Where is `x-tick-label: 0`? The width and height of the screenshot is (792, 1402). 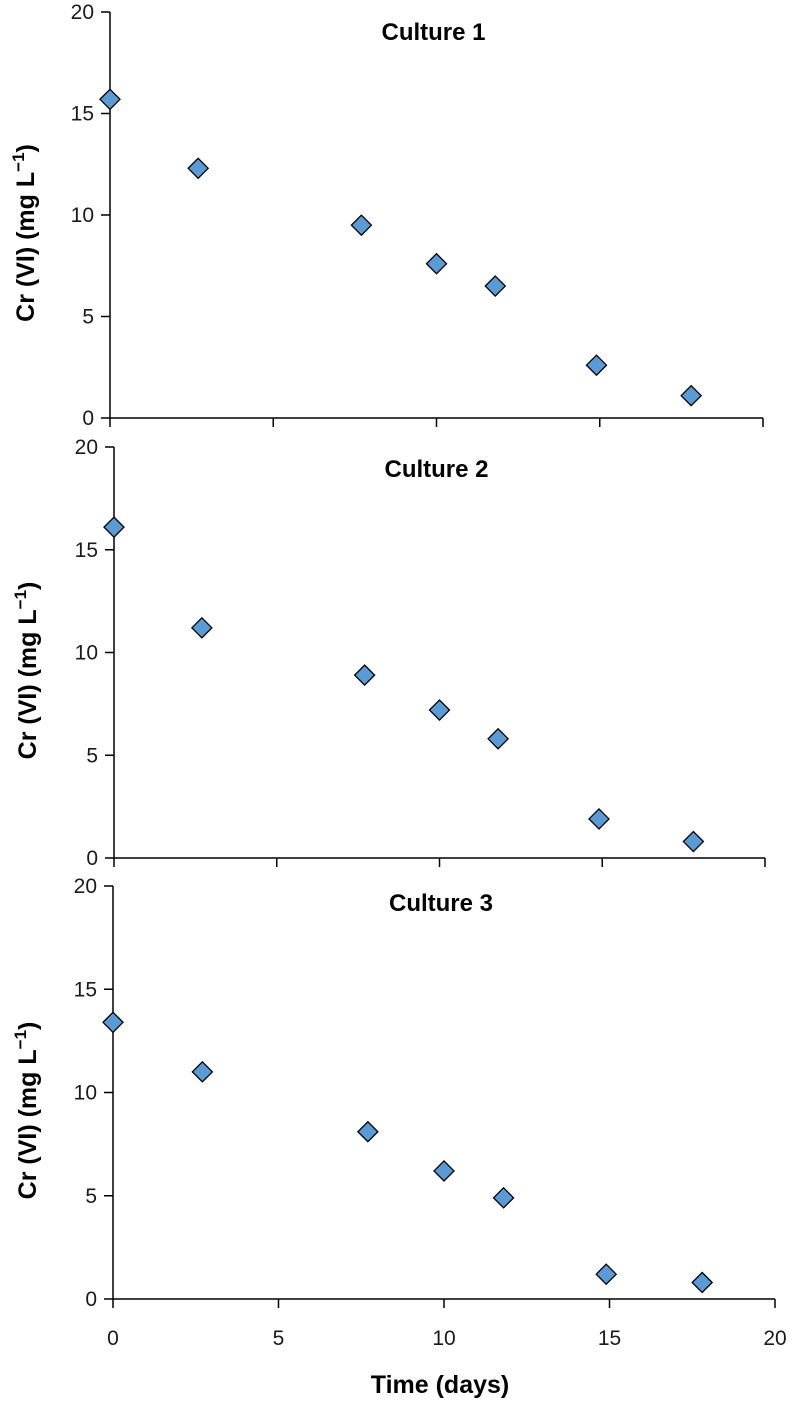
x-tick-label: 0 is located at coordinates (113, 1338).